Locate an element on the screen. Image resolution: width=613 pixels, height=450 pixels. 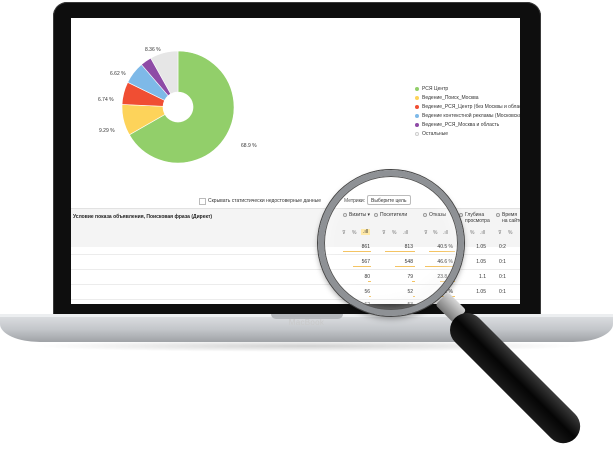
pie-label-other: 8.36 % is located at coordinates (153, 50).